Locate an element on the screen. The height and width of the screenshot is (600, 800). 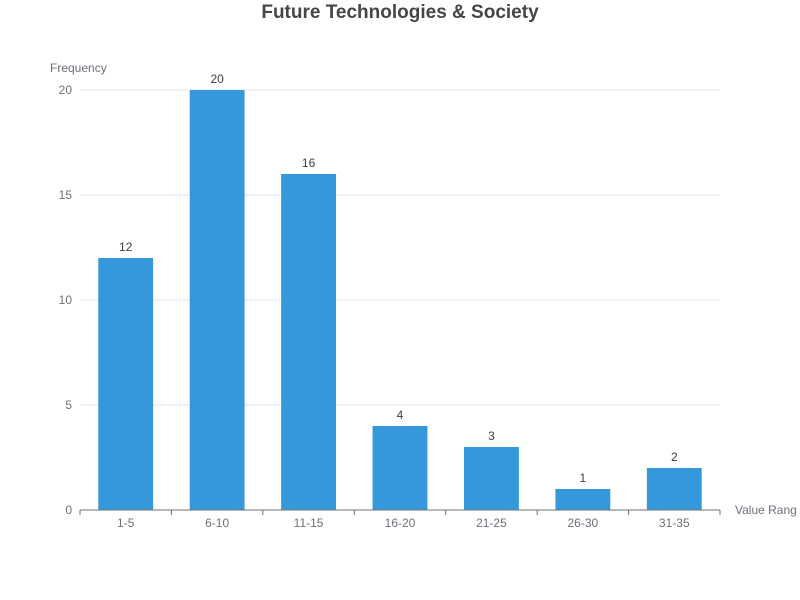
x-tick-label: 6-10 is located at coordinates (217, 523).